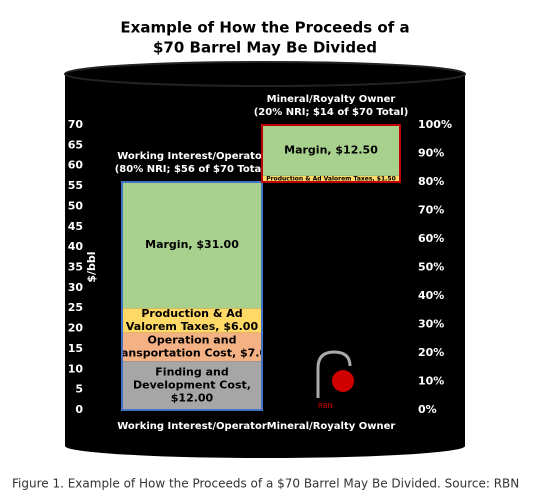 This screenshot has width=538, height=500. What do you see at coordinates (431, 352) in the screenshot?
I see `y2-tick-label: 20%` at bounding box center [431, 352].